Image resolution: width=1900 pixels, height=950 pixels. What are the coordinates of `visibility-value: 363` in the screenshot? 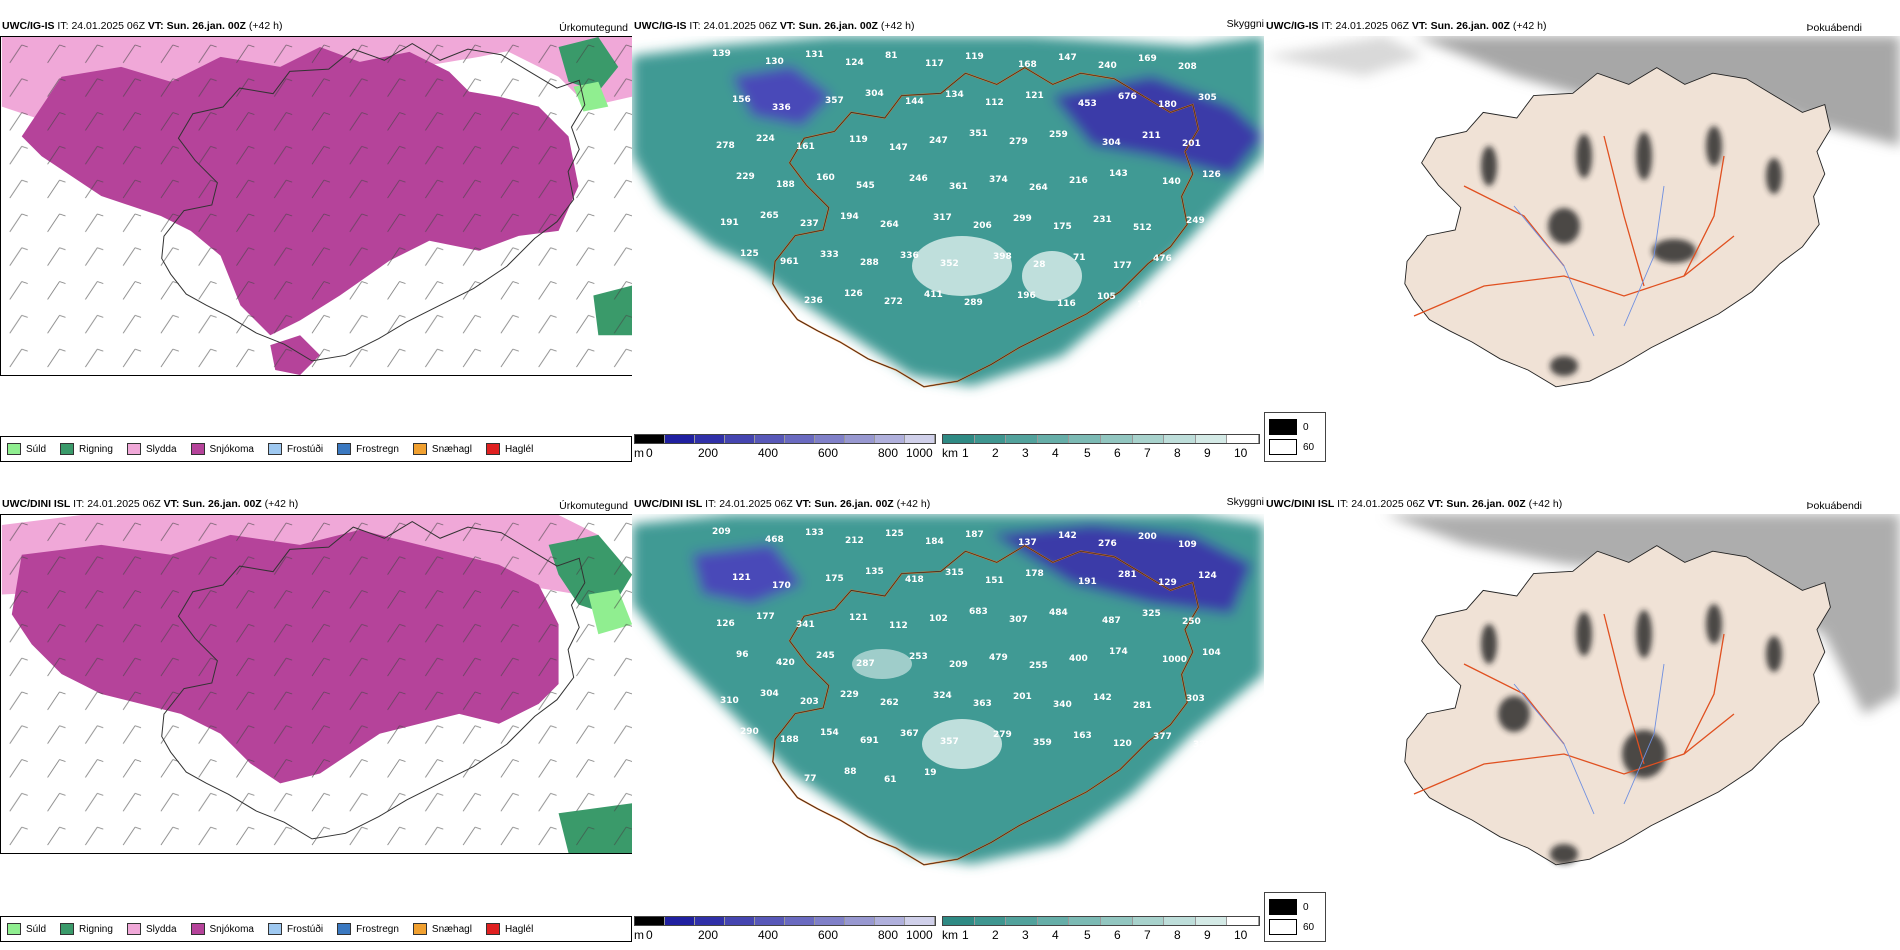 It's located at (982, 704).